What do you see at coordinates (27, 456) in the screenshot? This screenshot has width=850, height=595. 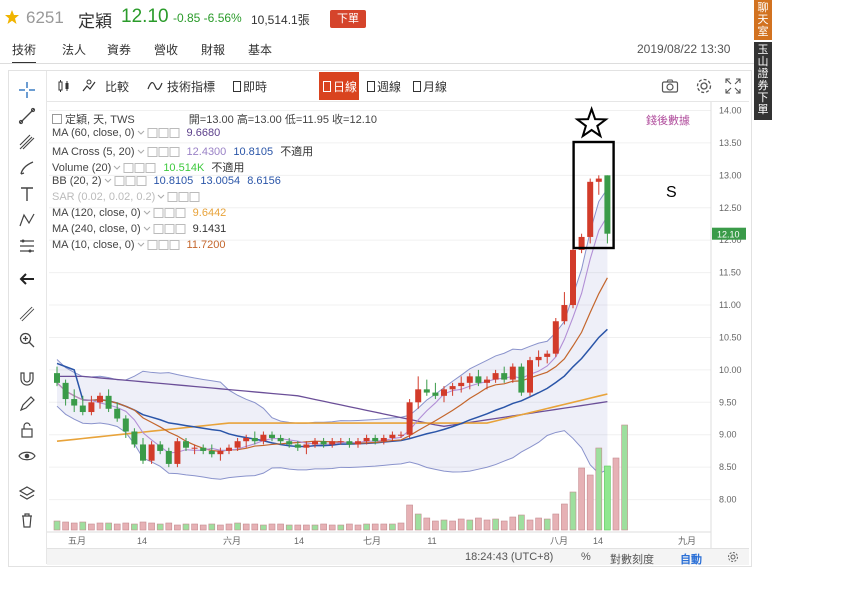 I see `eye-icon` at bounding box center [27, 456].